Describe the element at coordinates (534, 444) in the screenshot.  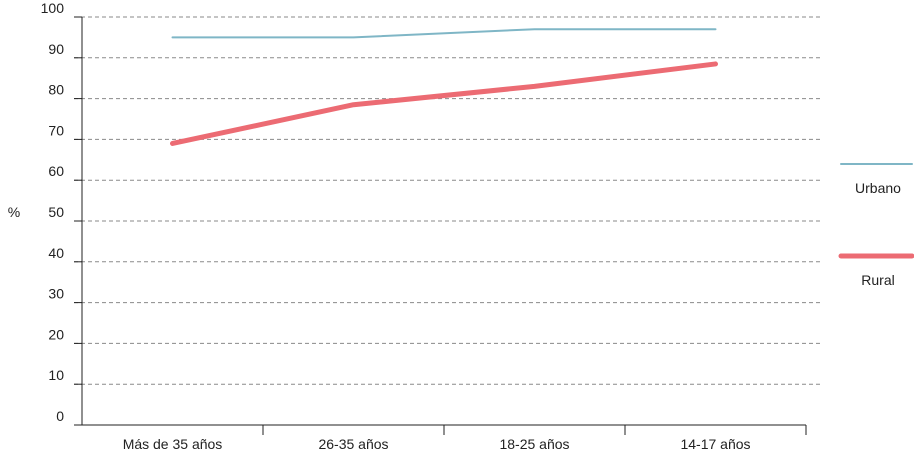
I see `x-tick-label: 18-25 años` at that location.